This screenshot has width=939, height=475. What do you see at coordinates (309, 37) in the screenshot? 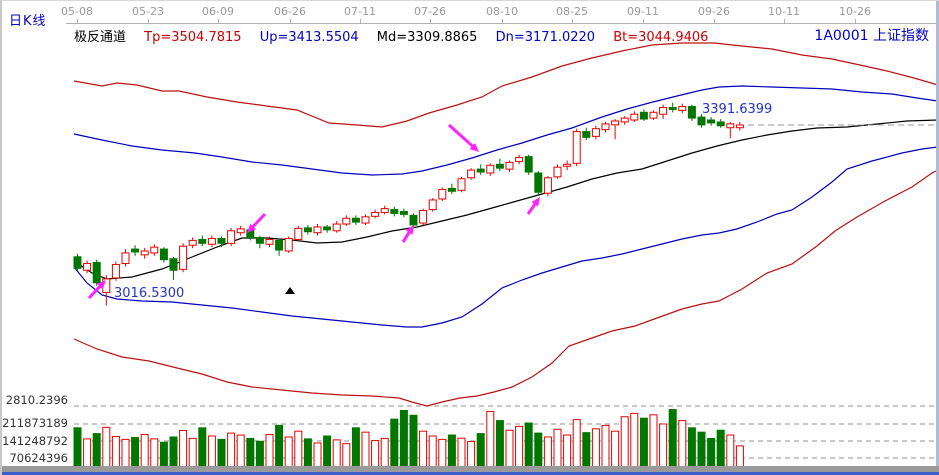
I see `indicator-up-value: Up=3413.5504` at bounding box center [309, 37].